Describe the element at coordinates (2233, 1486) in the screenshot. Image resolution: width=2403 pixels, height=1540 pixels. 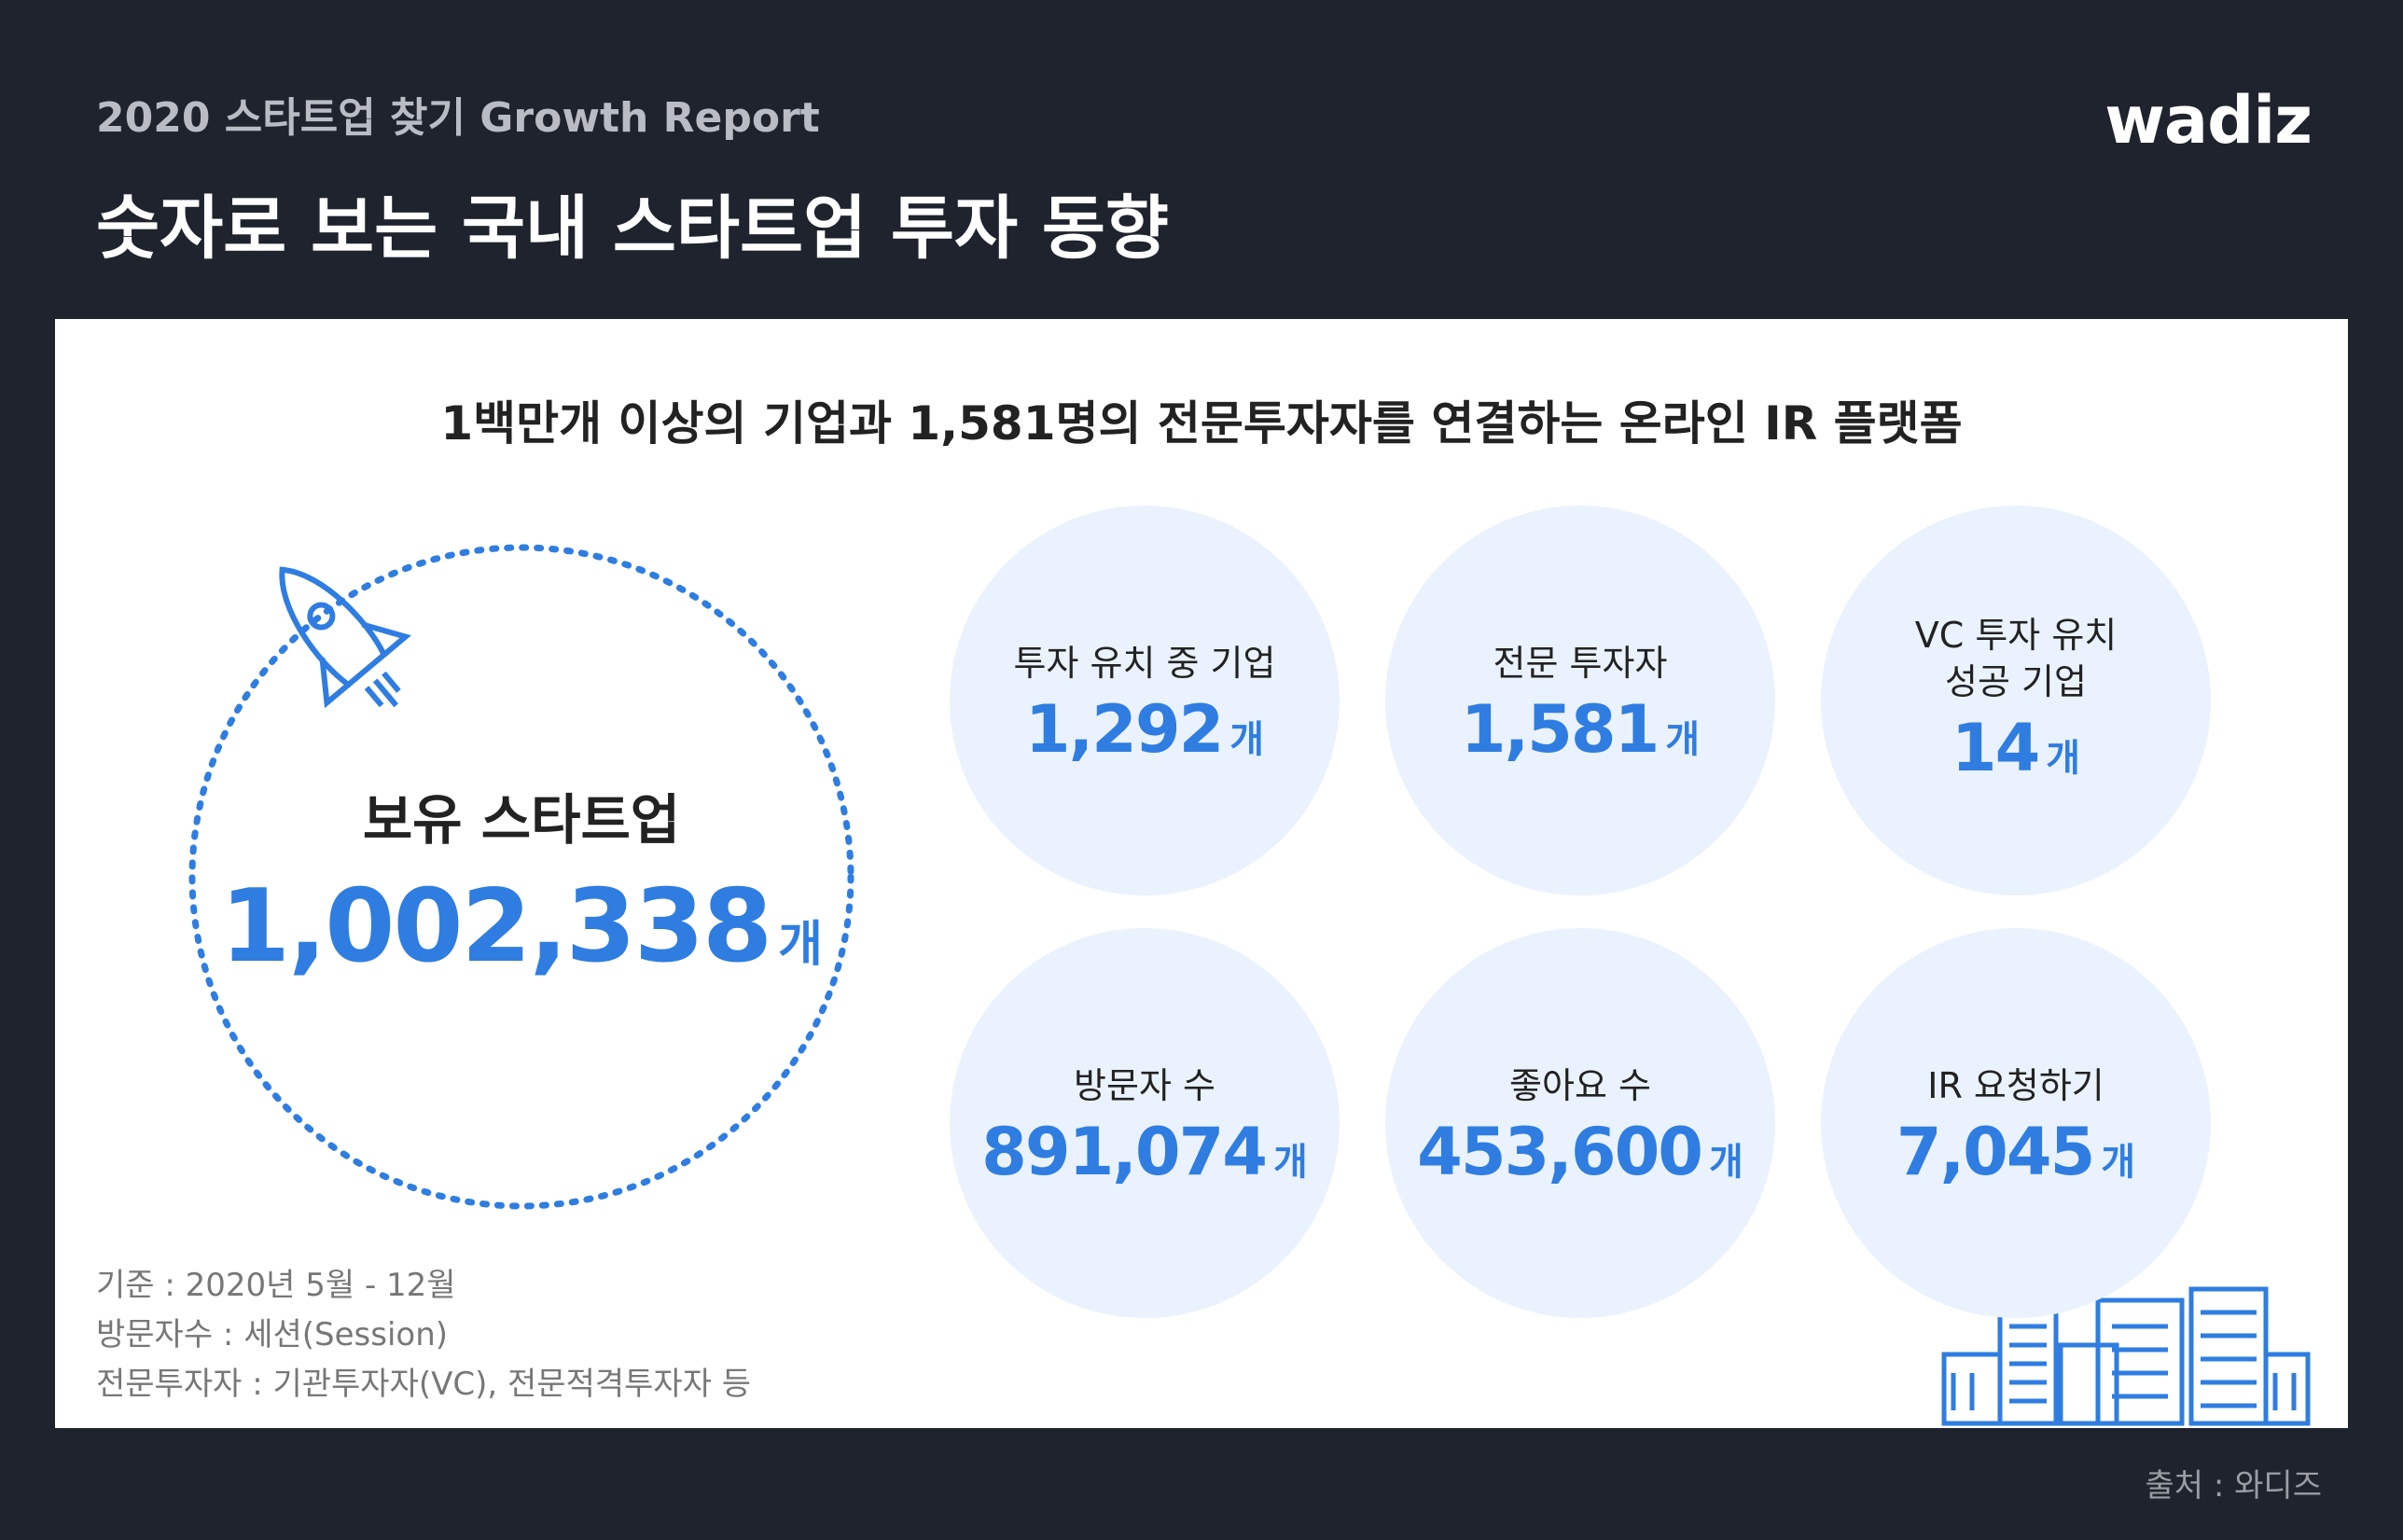
I see `source: 출처 : 와디즈` at that location.